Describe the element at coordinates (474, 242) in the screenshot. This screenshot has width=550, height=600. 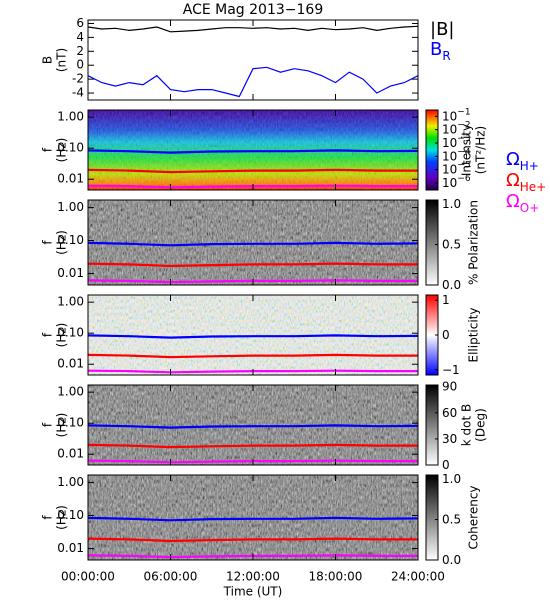
I see `colorbar-label: % Polarization` at that location.